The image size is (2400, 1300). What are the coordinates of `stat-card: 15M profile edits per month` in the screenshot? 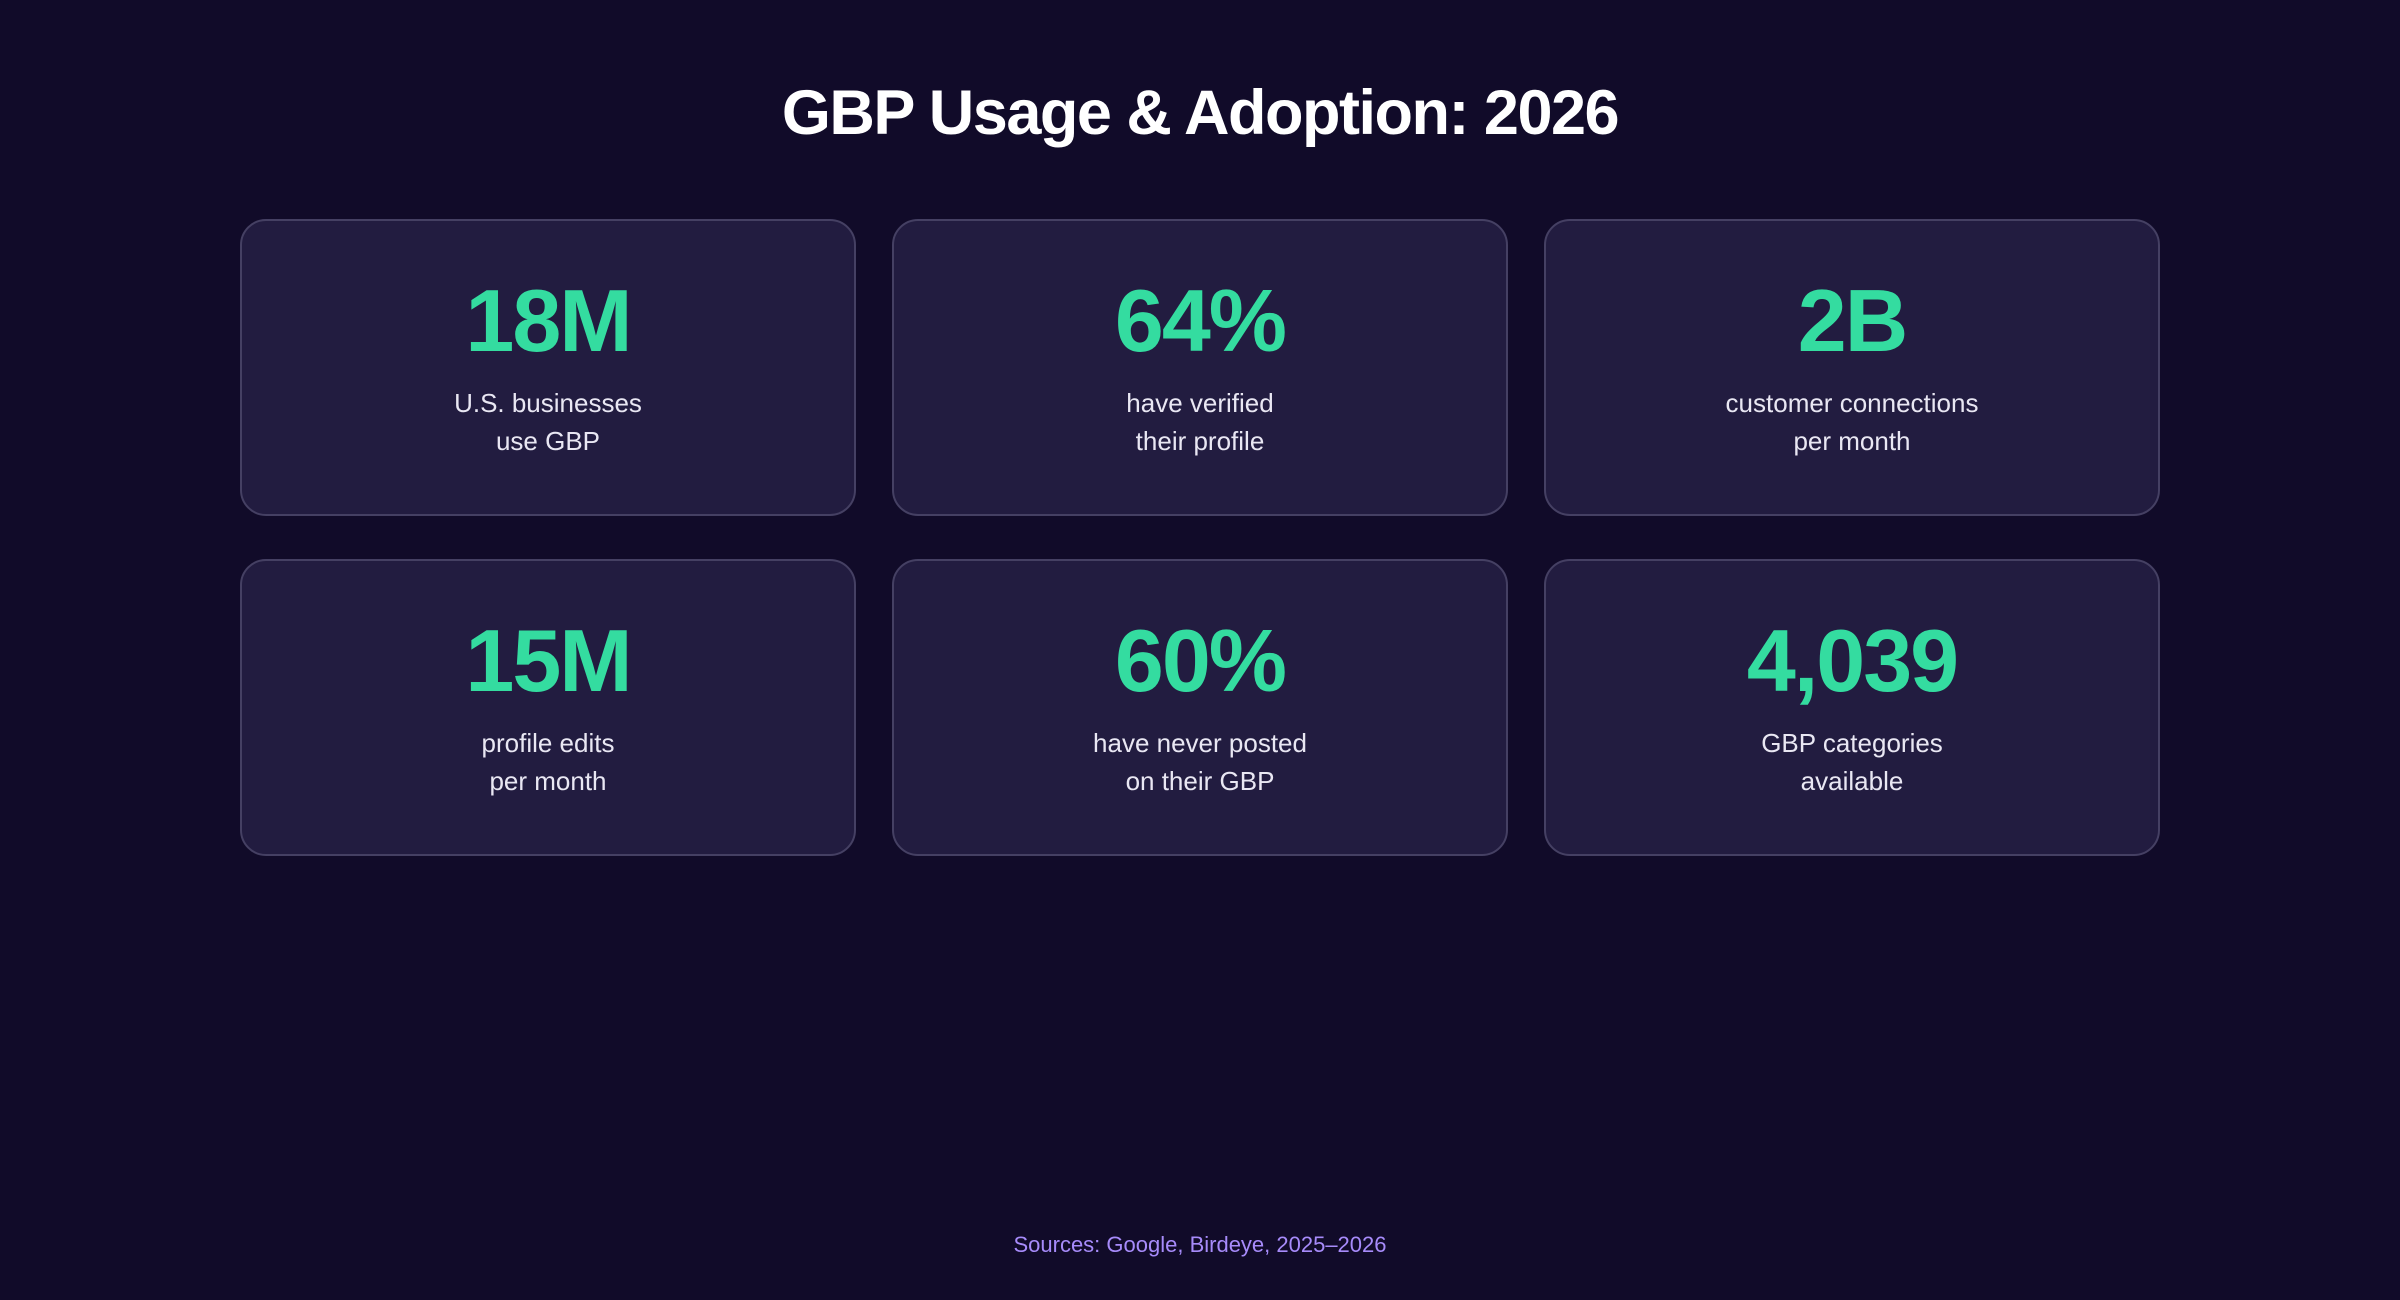 It's located at (548, 707).